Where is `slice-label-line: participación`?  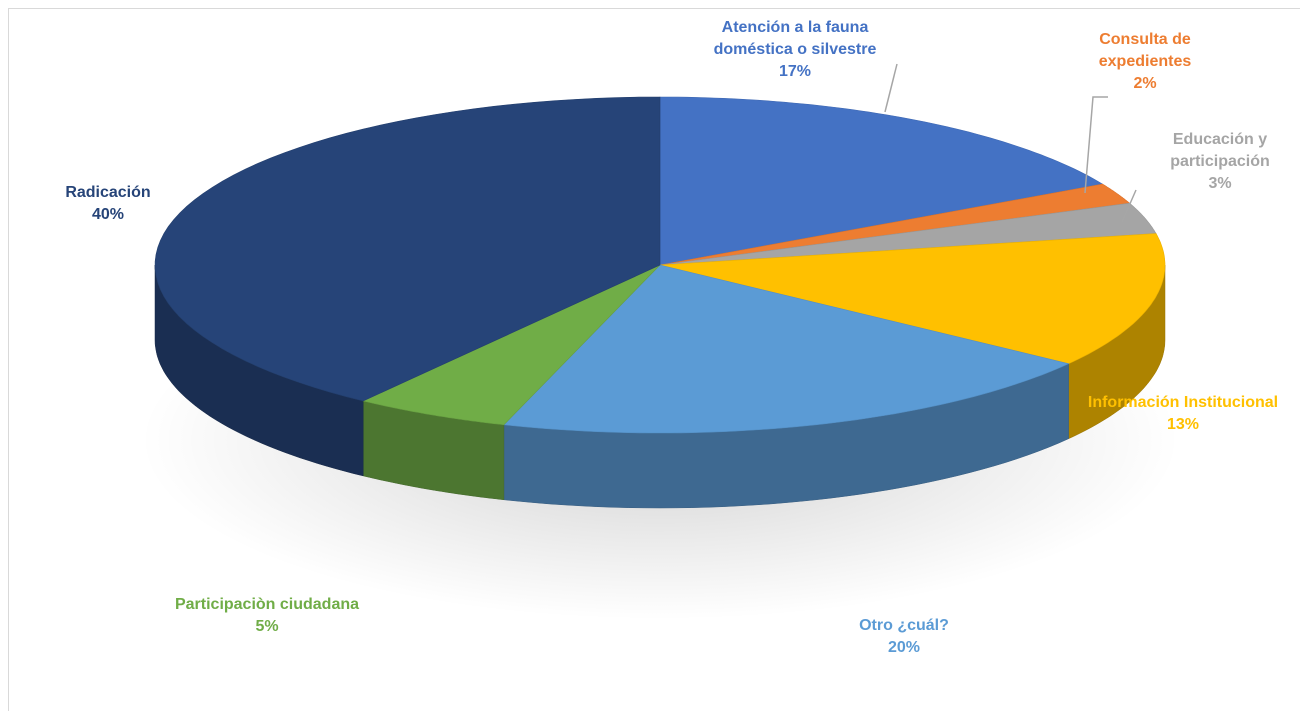
slice-label-line: participación is located at coordinates (1220, 161).